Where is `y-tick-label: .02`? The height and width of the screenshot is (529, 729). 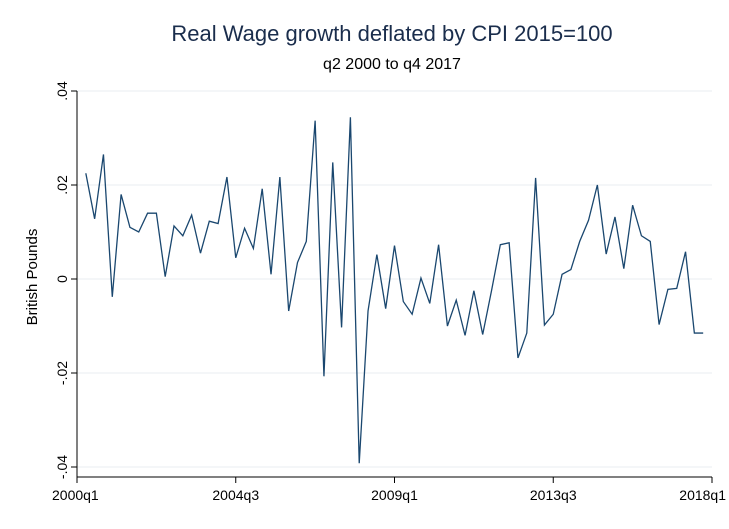
y-tick-label: .02 is located at coordinates (62, 185).